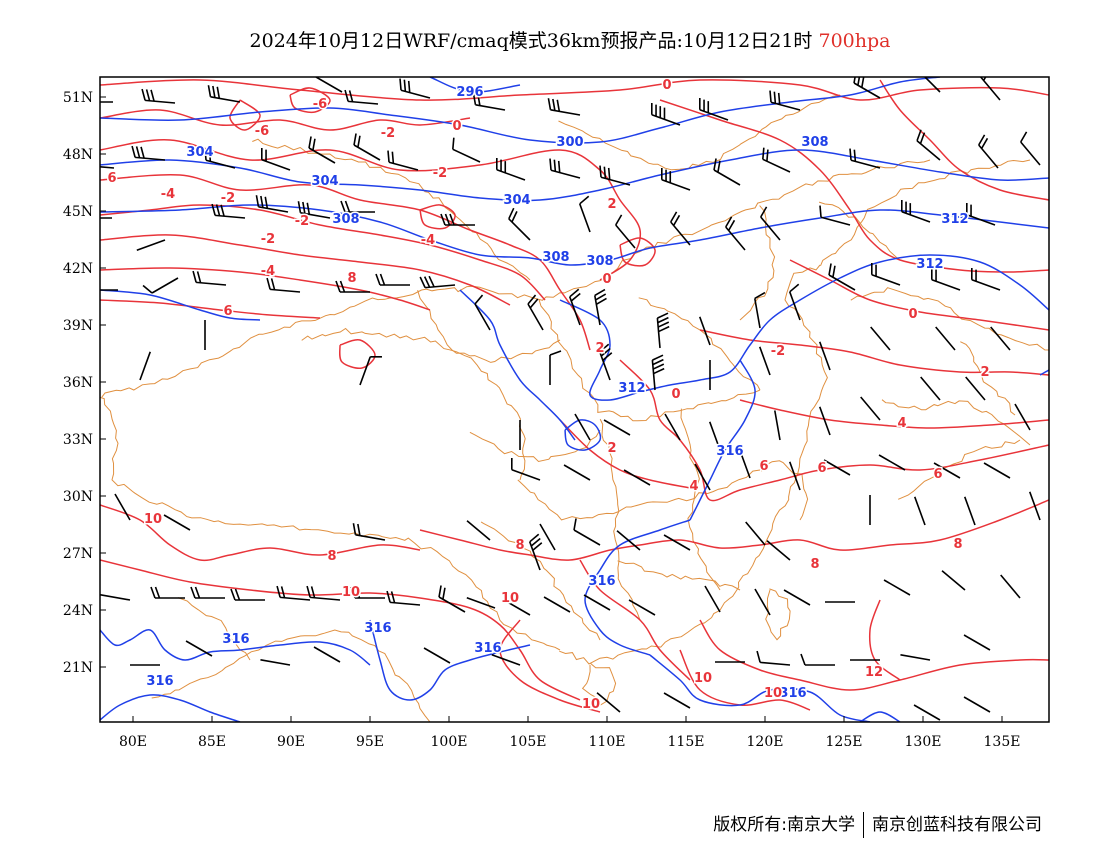 The image size is (1100, 850). I want to click on geopotential-contour-label: 312, so click(631, 388).